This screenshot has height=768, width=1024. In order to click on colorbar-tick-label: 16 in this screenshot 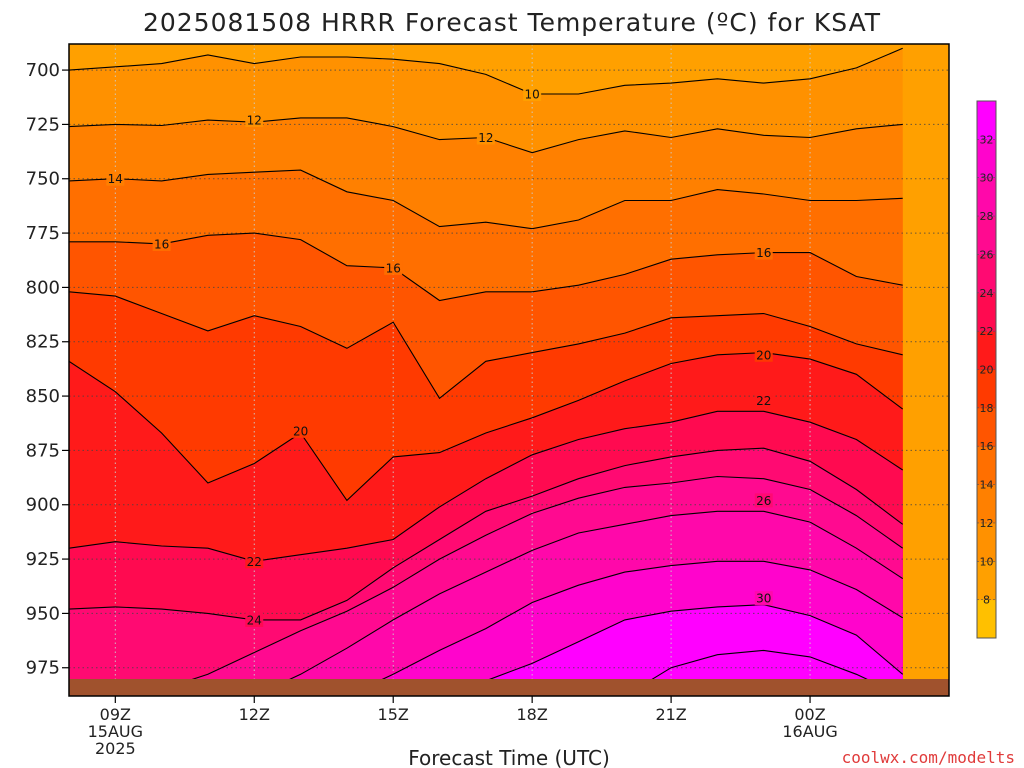, I will do `click(987, 446)`.